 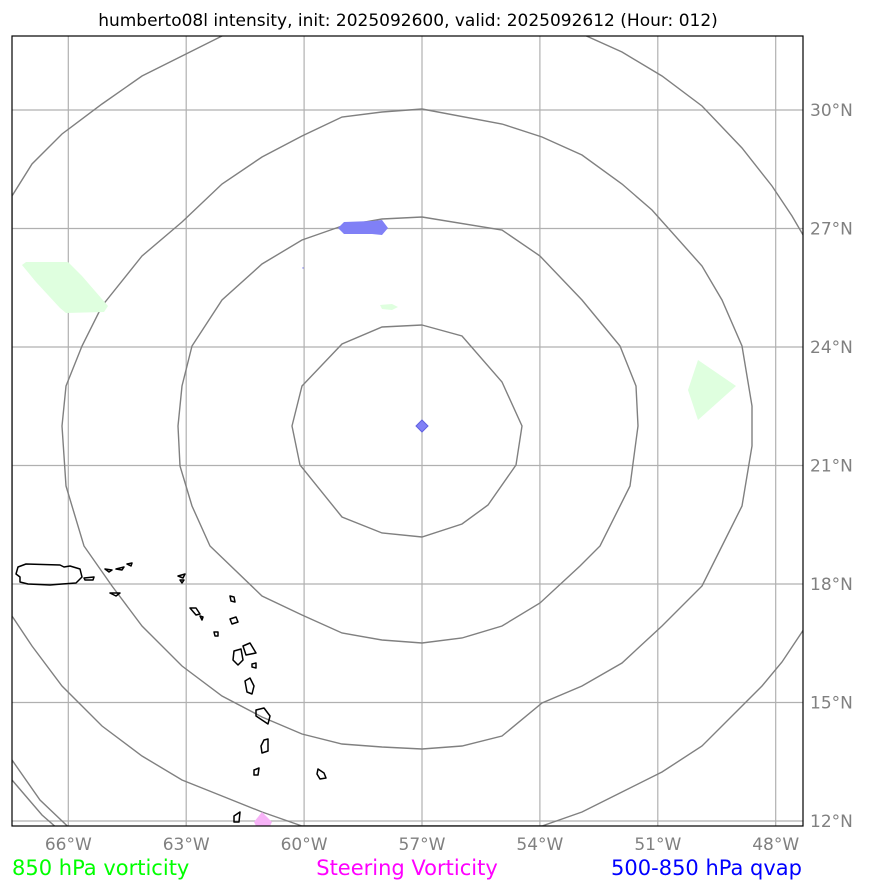 I want to click on latitude-tick-label: 30°N, so click(x=831, y=111).